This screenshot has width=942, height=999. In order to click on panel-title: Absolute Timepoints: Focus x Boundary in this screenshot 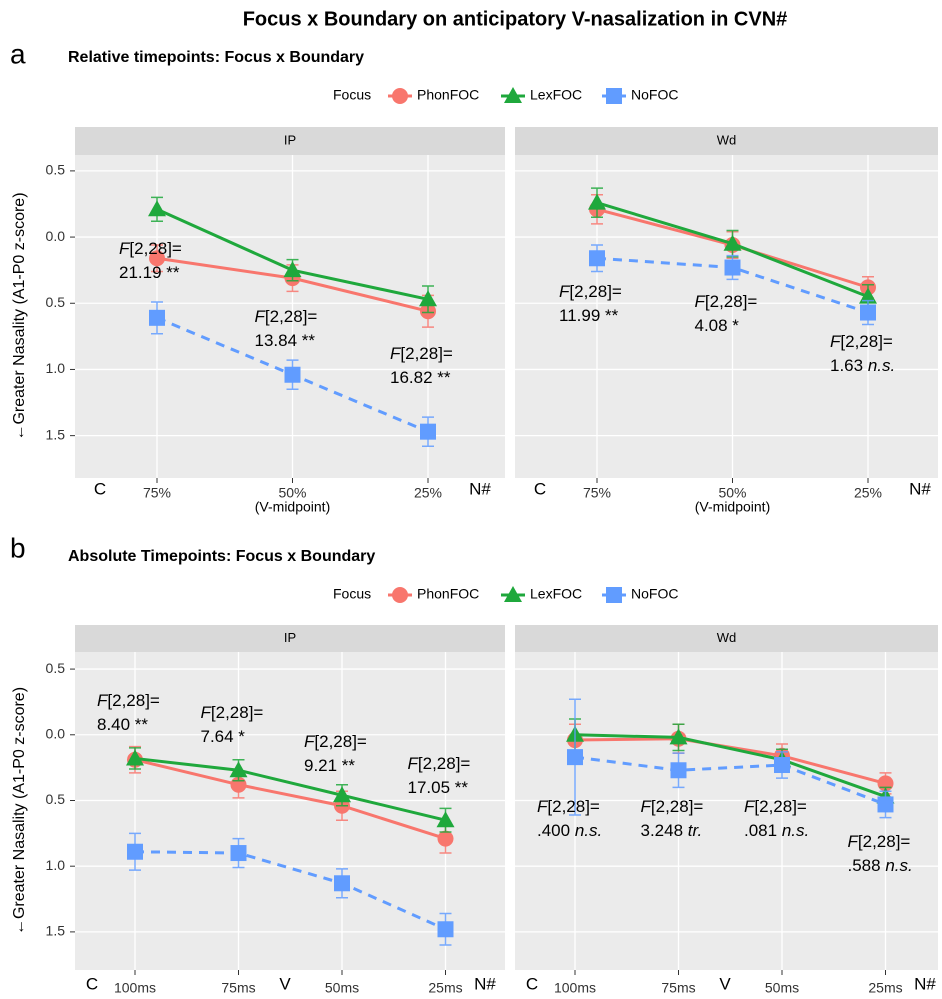, I will do `click(221, 556)`.